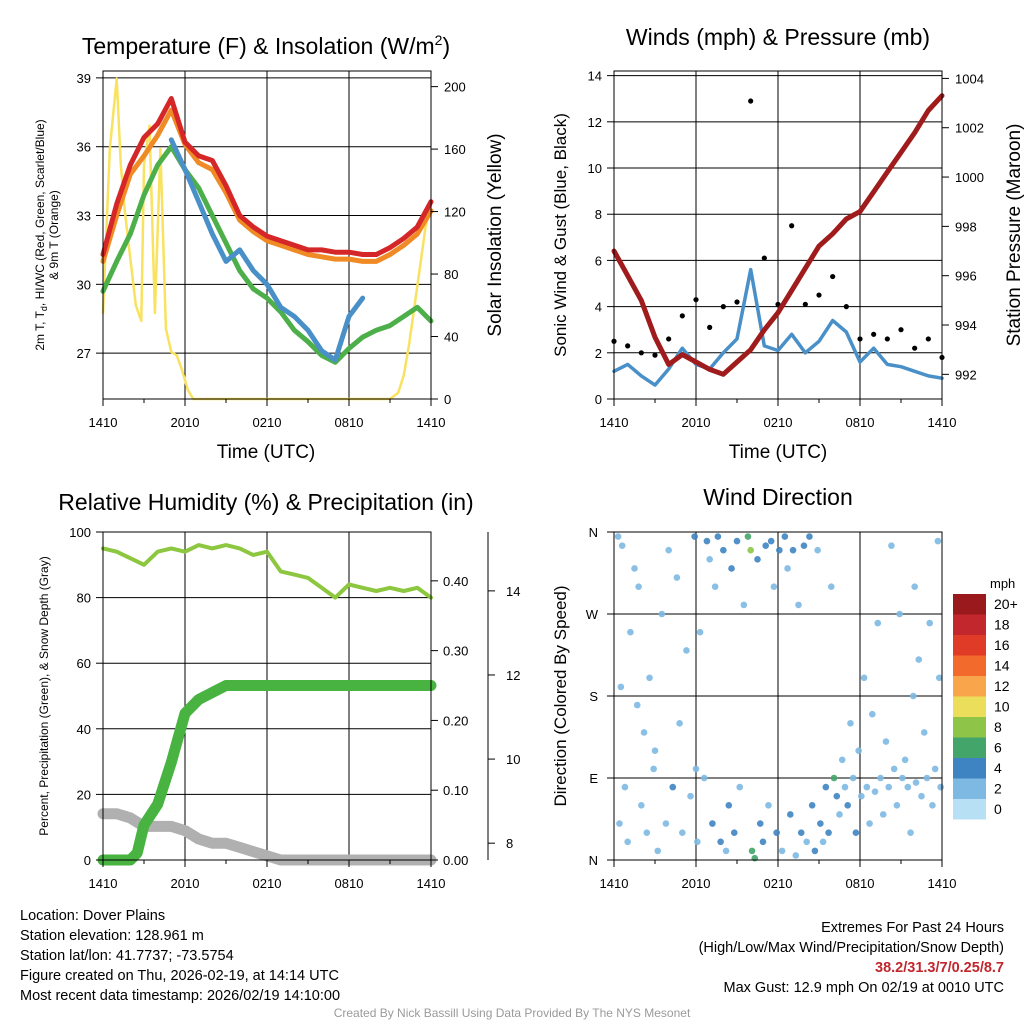 The width and height of the screenshot is (1024, 1024). I want to click on legend-label: 6, so click(998, 748).